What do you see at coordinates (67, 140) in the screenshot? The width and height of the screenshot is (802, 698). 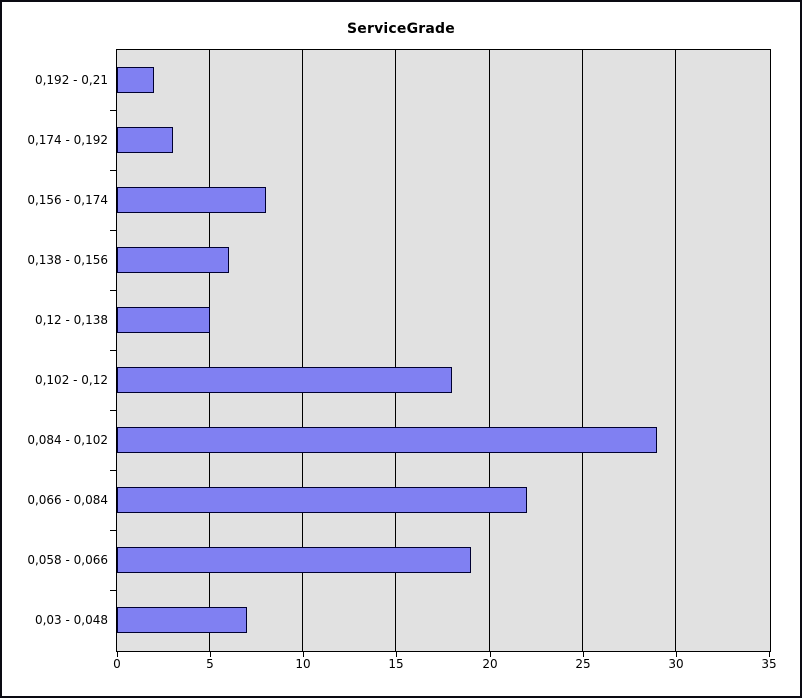 I see `y-axis-label: 0,174 - 0,192` at bounding box center [67, 140].